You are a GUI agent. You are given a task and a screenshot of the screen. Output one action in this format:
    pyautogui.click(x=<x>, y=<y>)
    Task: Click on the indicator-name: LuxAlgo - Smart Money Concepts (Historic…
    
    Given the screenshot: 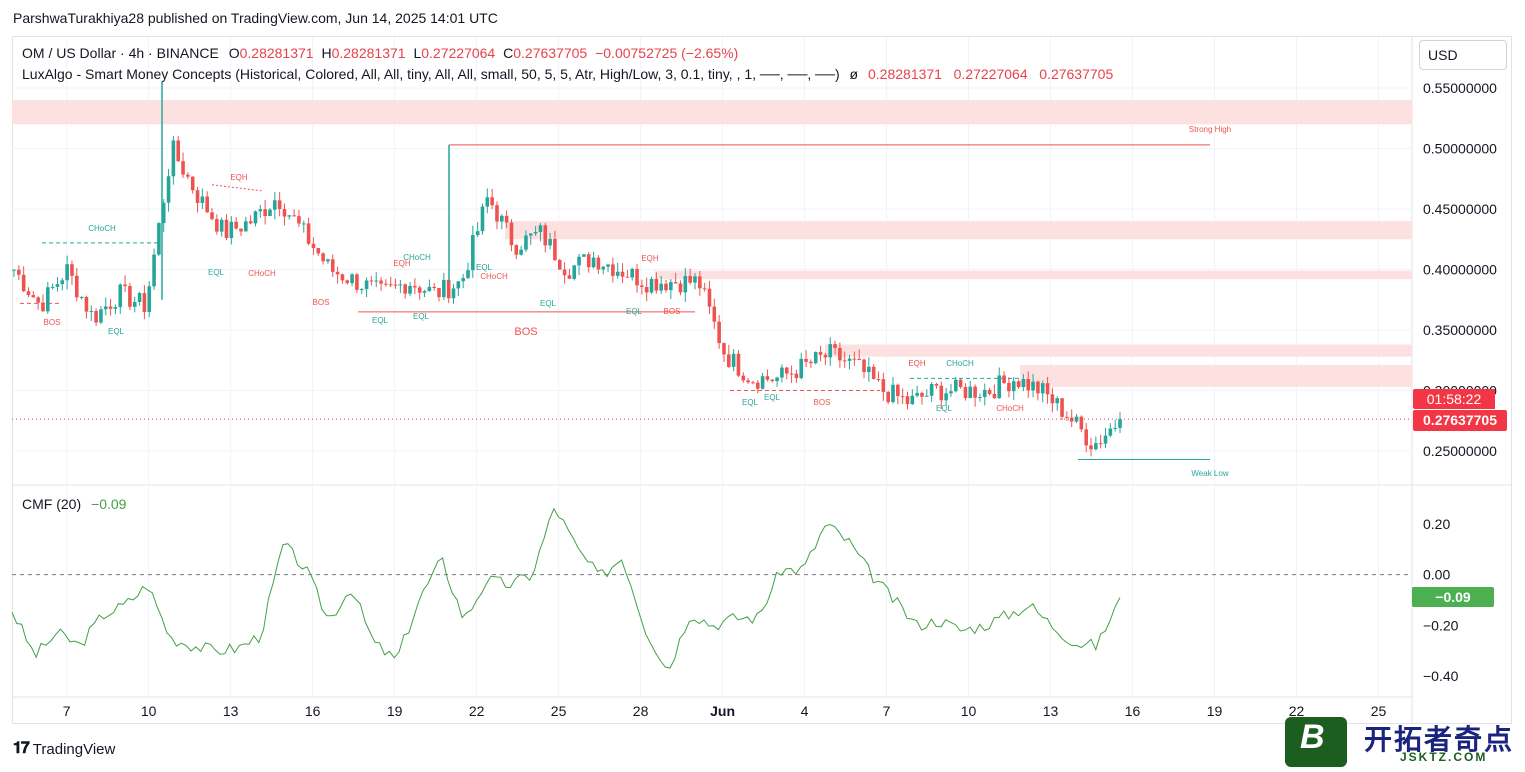 What is the action you would take?
    pyautogui.click(x=431, y=74)
    